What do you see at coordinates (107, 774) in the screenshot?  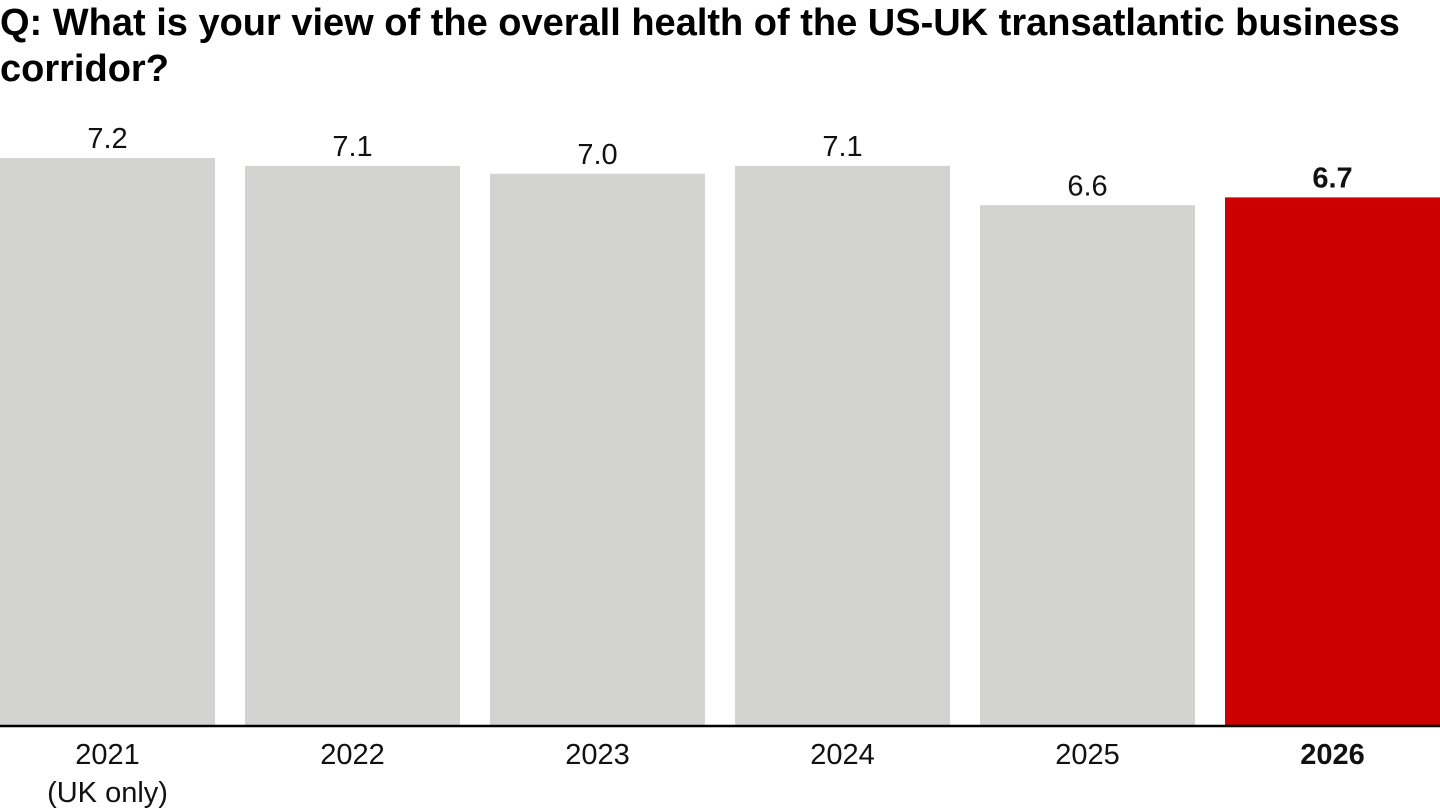 I see `category-label-2021: 2021 (UK only)` at bounding box center [107, 774].